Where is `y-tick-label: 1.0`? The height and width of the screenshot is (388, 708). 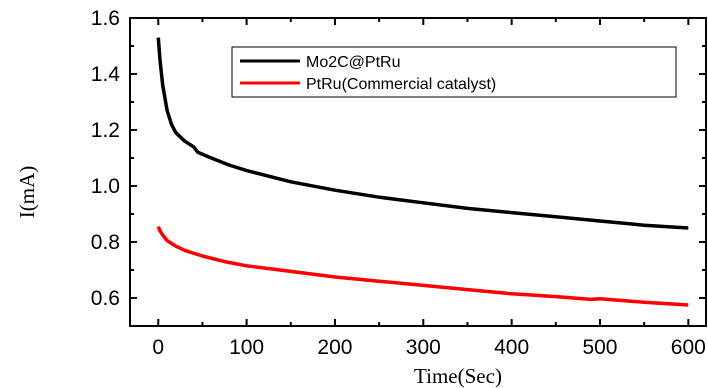 y-tick-label: 1.0 is located at coordinates (105, 186).